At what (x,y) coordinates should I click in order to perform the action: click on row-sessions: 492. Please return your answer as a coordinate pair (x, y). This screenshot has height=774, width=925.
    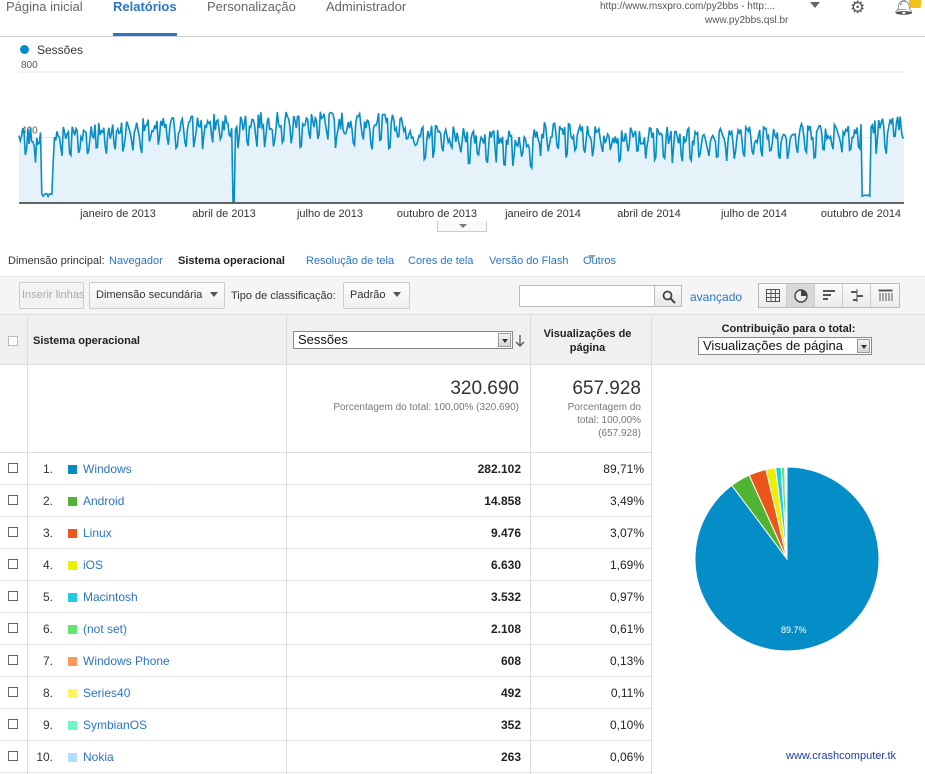
    Looking at the image, I should click on (510, 693).